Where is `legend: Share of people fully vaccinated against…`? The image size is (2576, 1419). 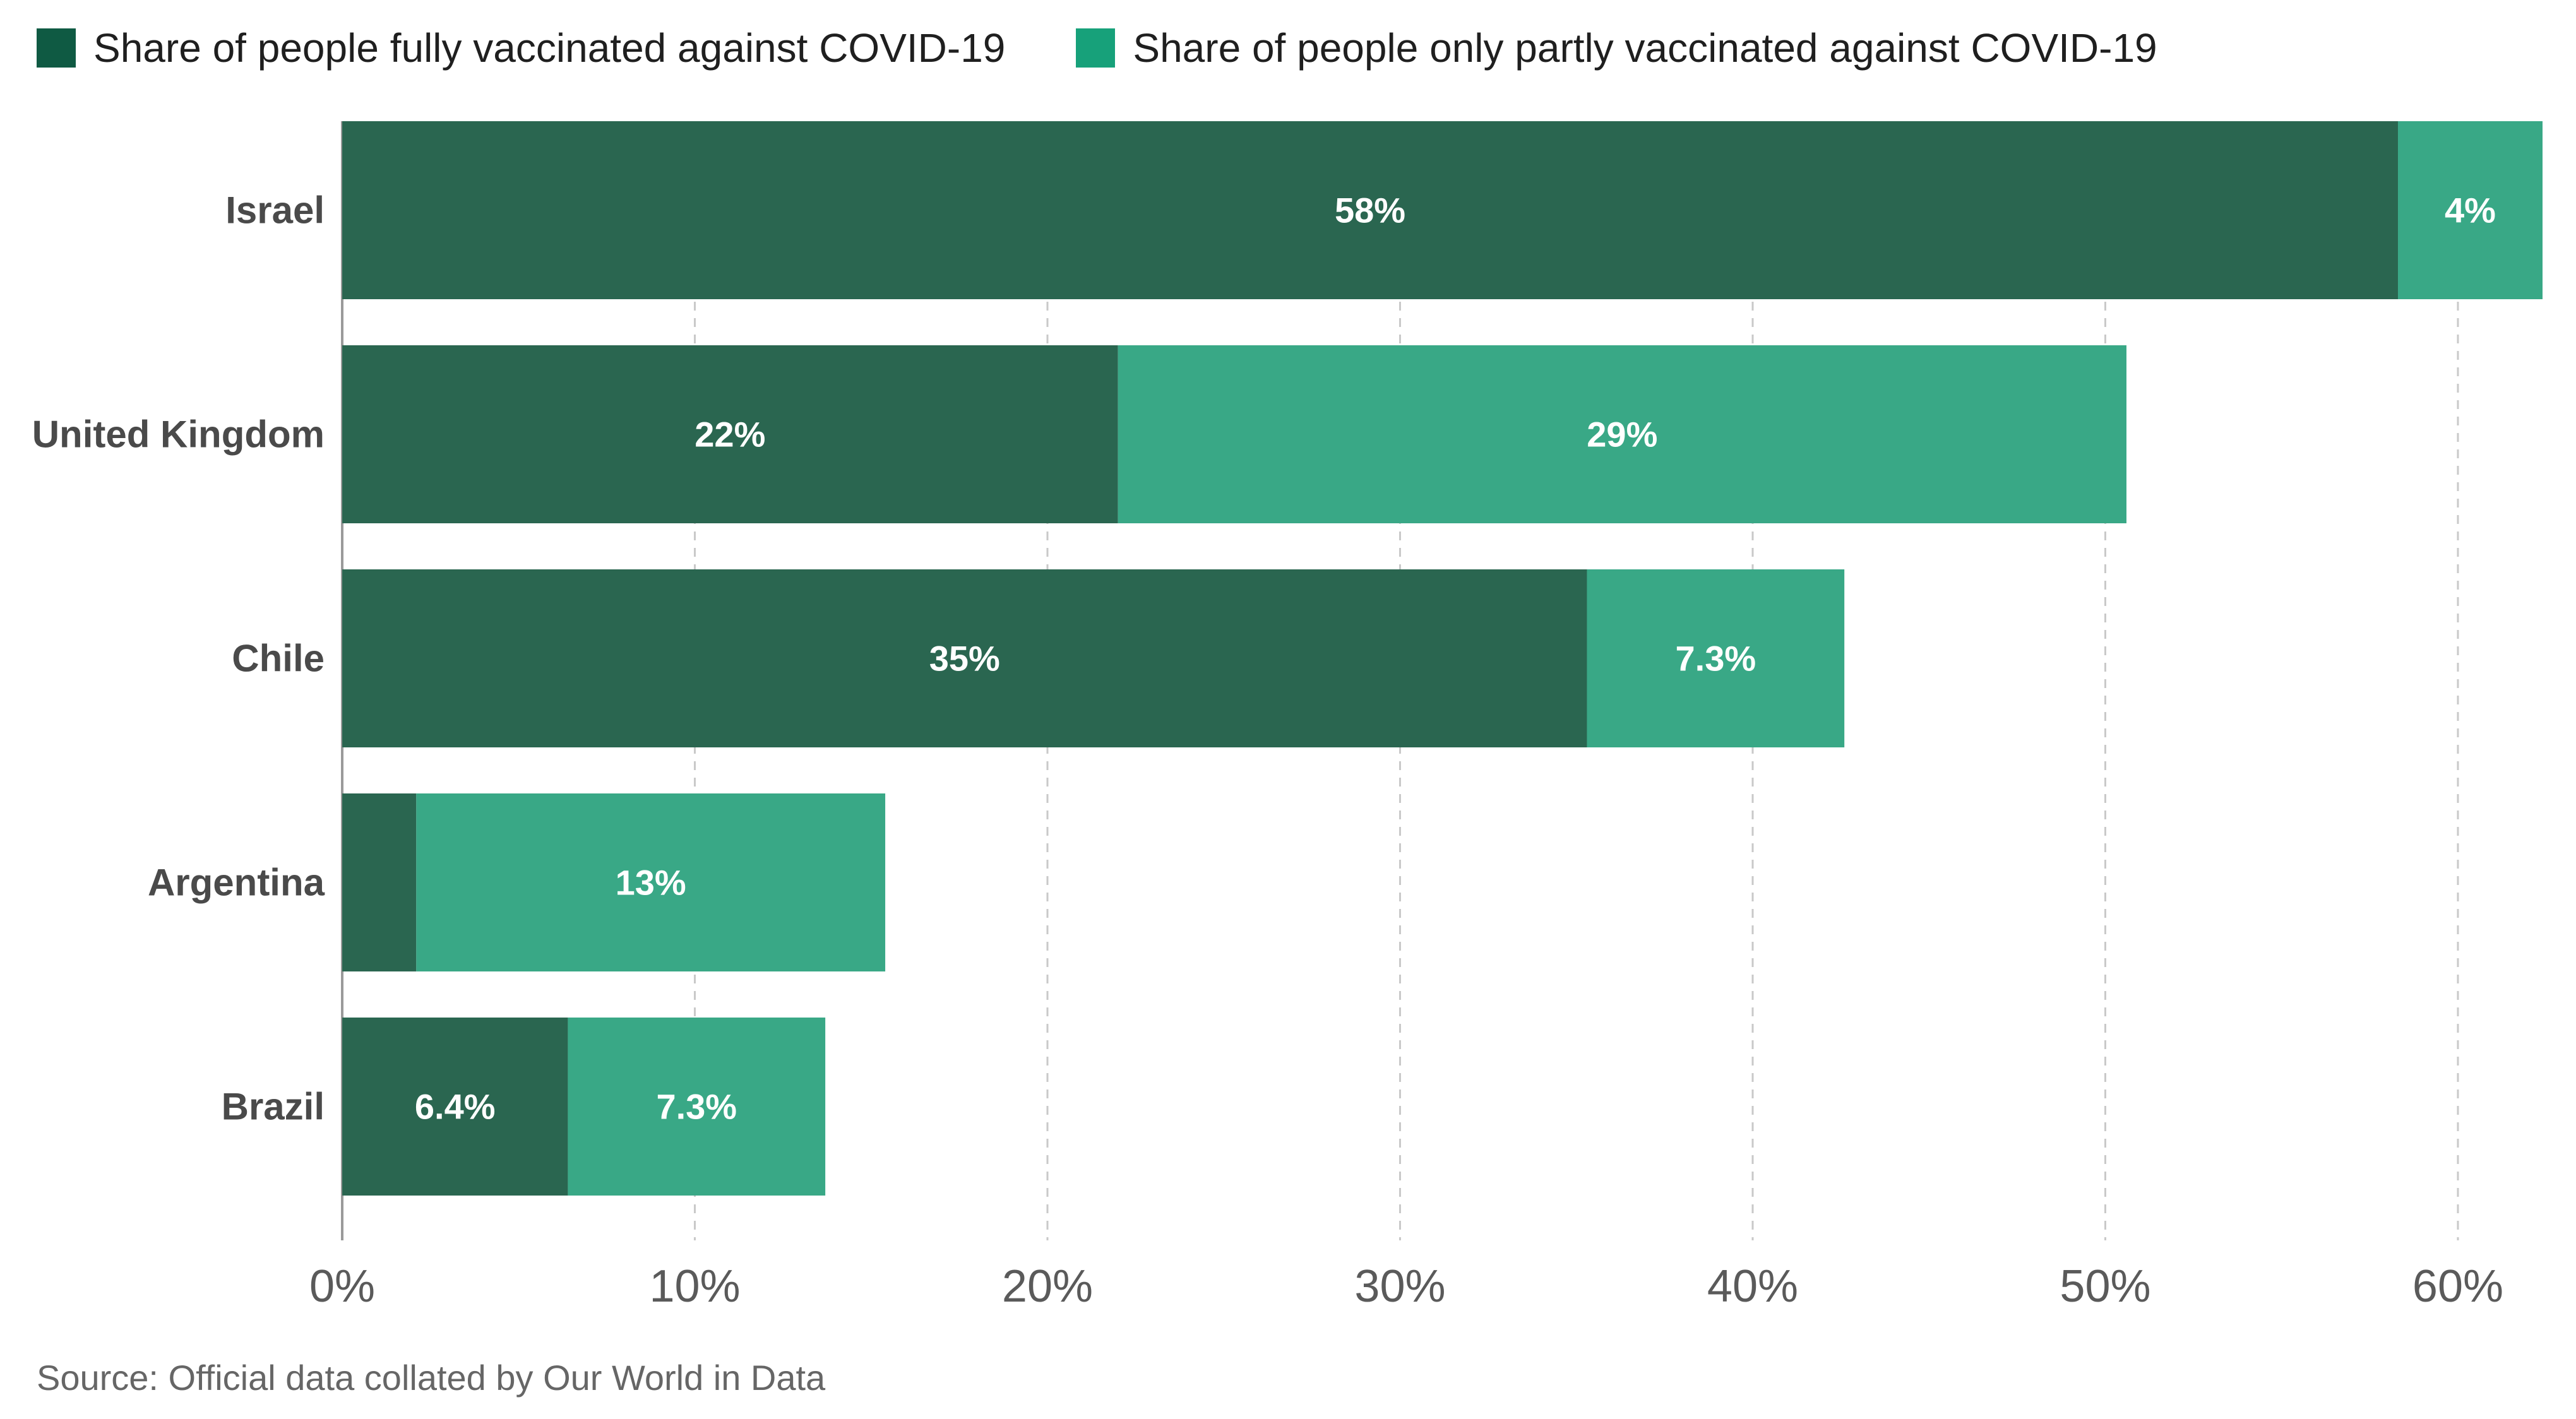
legend: Share of people fully vaccinated against… is located at coordinates (1132, 48).